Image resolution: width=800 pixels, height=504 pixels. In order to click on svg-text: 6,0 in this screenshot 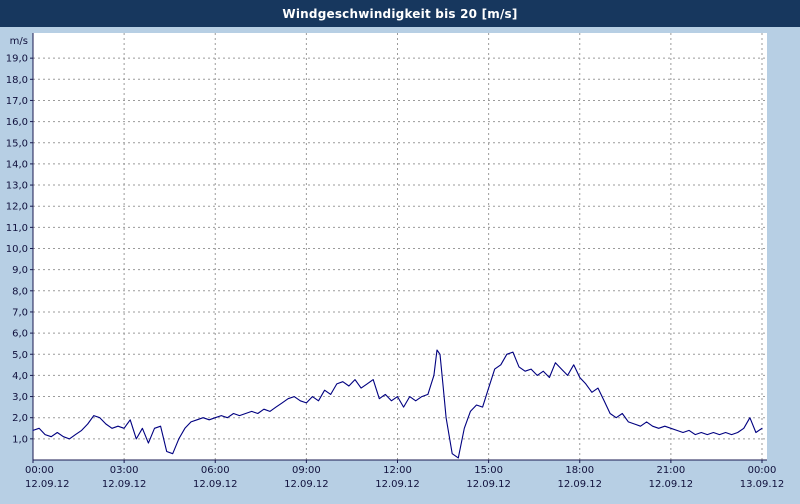, I will do `click(20, 334)`.